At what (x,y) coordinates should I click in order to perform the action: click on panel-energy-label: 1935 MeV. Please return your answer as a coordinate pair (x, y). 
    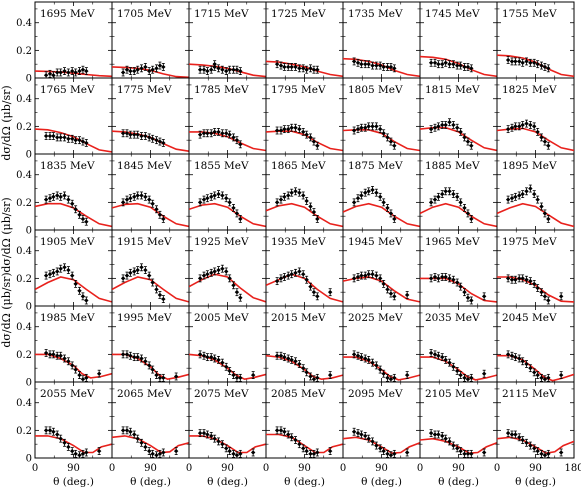
    Looking at the image, I should click on (298, 242).